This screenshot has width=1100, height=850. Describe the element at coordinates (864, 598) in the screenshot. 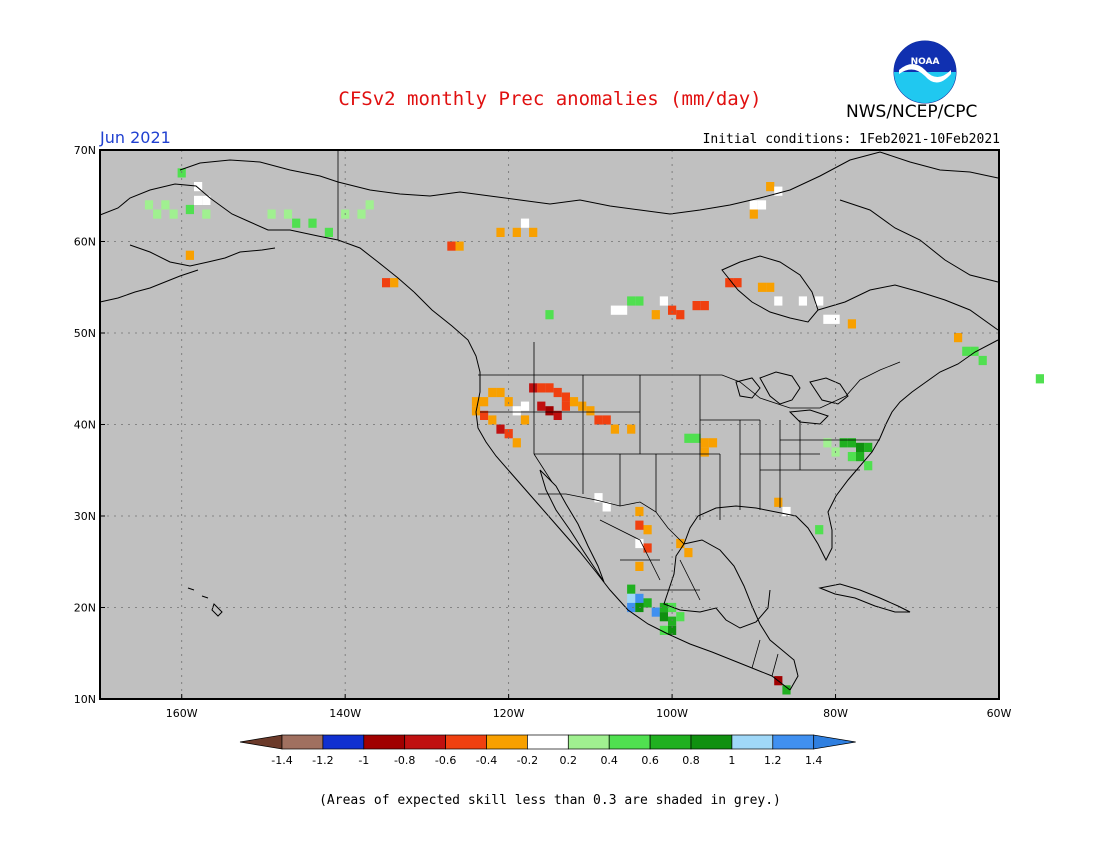

I see `cuba` at that location.